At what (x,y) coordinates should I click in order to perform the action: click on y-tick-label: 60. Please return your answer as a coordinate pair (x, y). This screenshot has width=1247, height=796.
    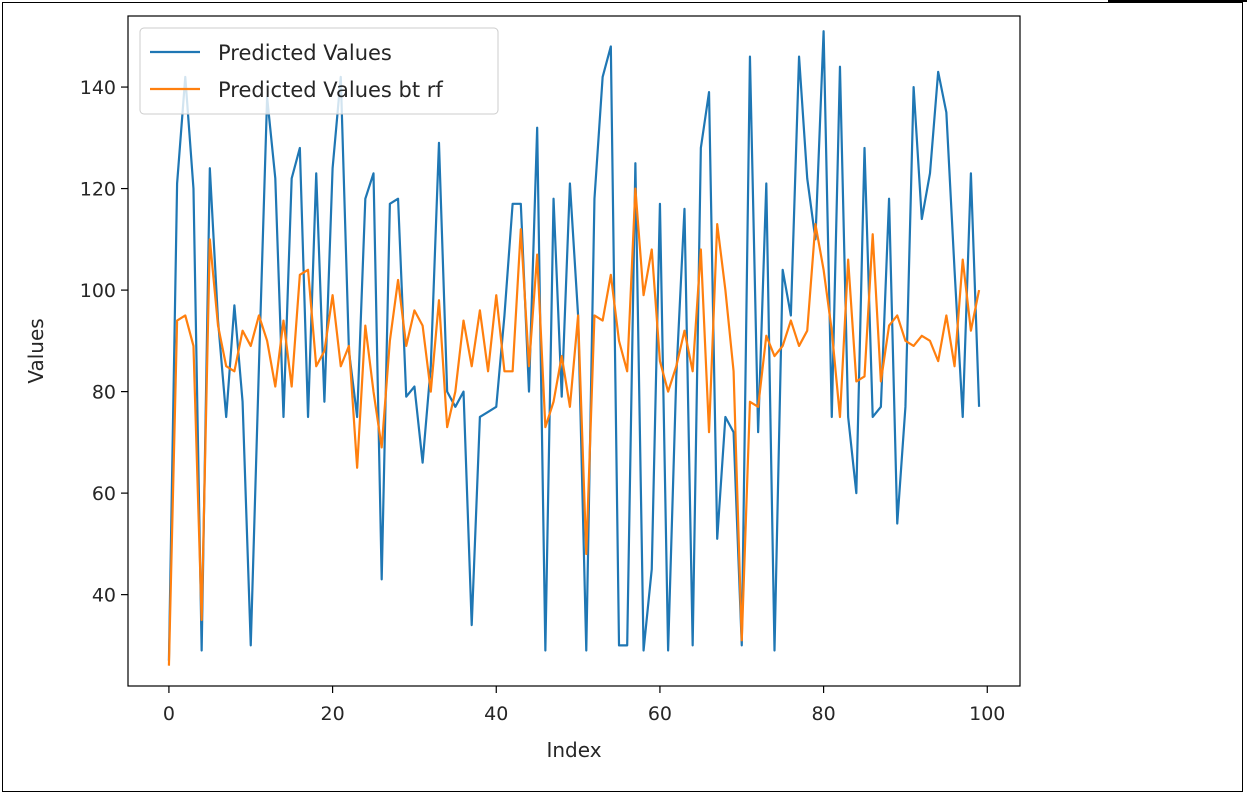
    Looking at the image, I should click on (104, 494).